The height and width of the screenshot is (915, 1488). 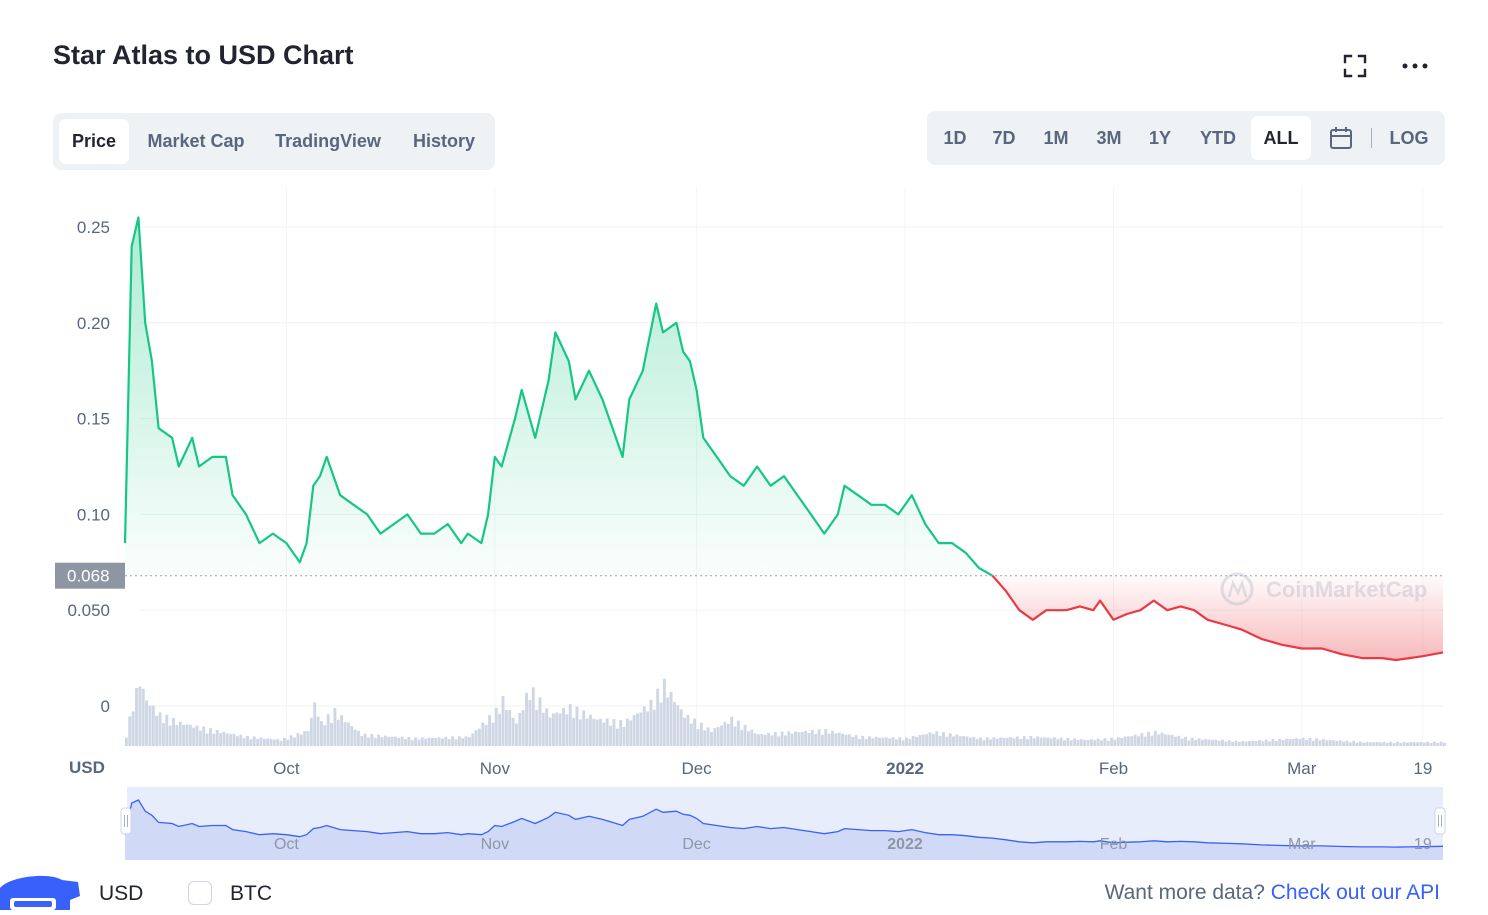 I want to click on range-1m: 1M, so click(x=1056, y=138).